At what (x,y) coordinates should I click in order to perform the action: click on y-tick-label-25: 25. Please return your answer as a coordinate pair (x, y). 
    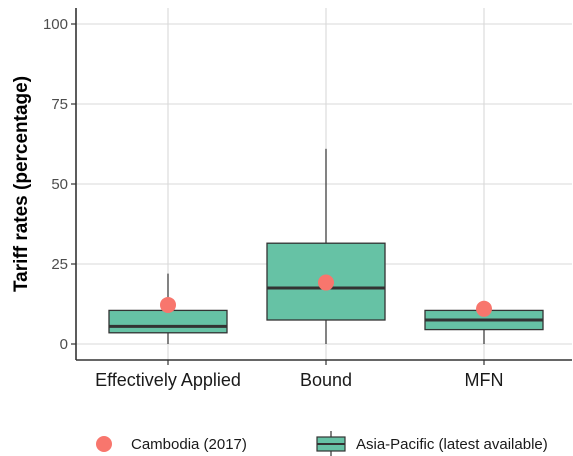
    Looking at the image, I should click on (59, 264).